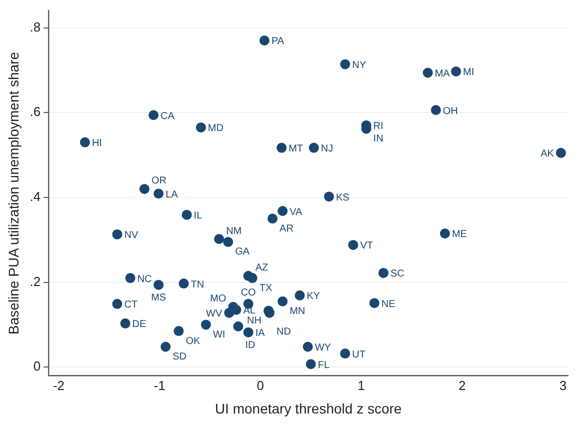 This screenshot has height=424, width=582. I want to click on annotation: MI, so click(468, 72).